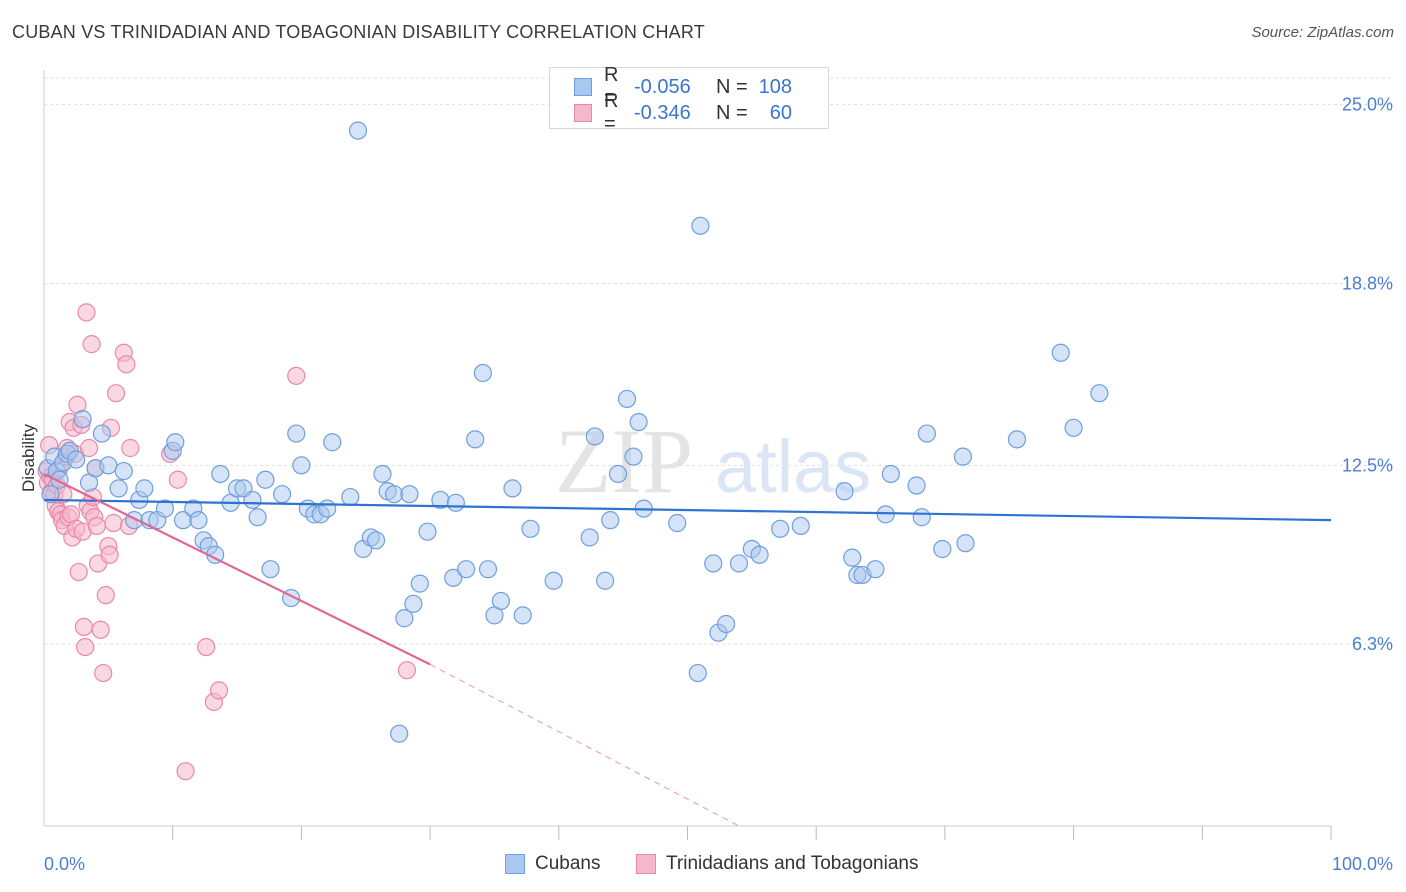 The width and height of the screenshot is (1406, 892). Describe the element at coordinates (237, 569) in the screenshot. I see `trinidadians-trend-line` at that location.